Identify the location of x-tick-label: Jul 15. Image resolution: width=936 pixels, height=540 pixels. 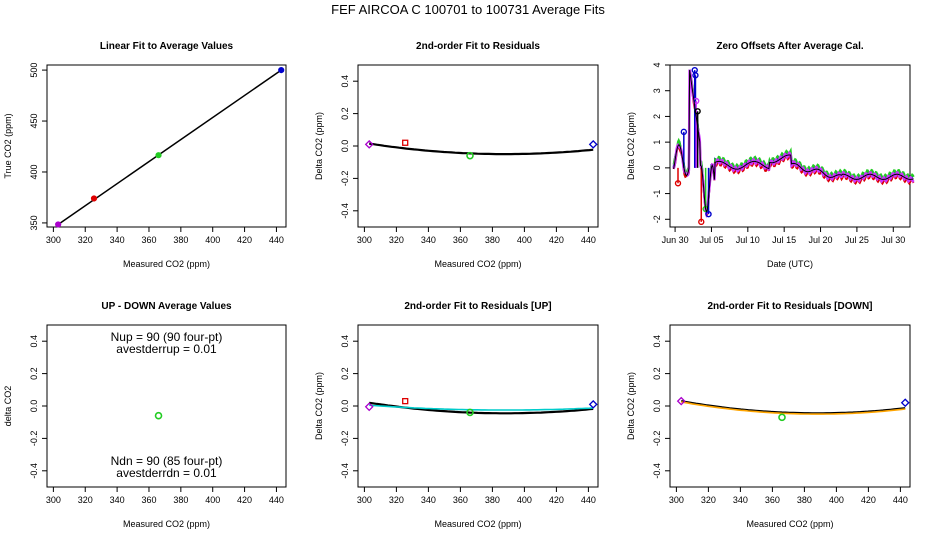
(784, 240).